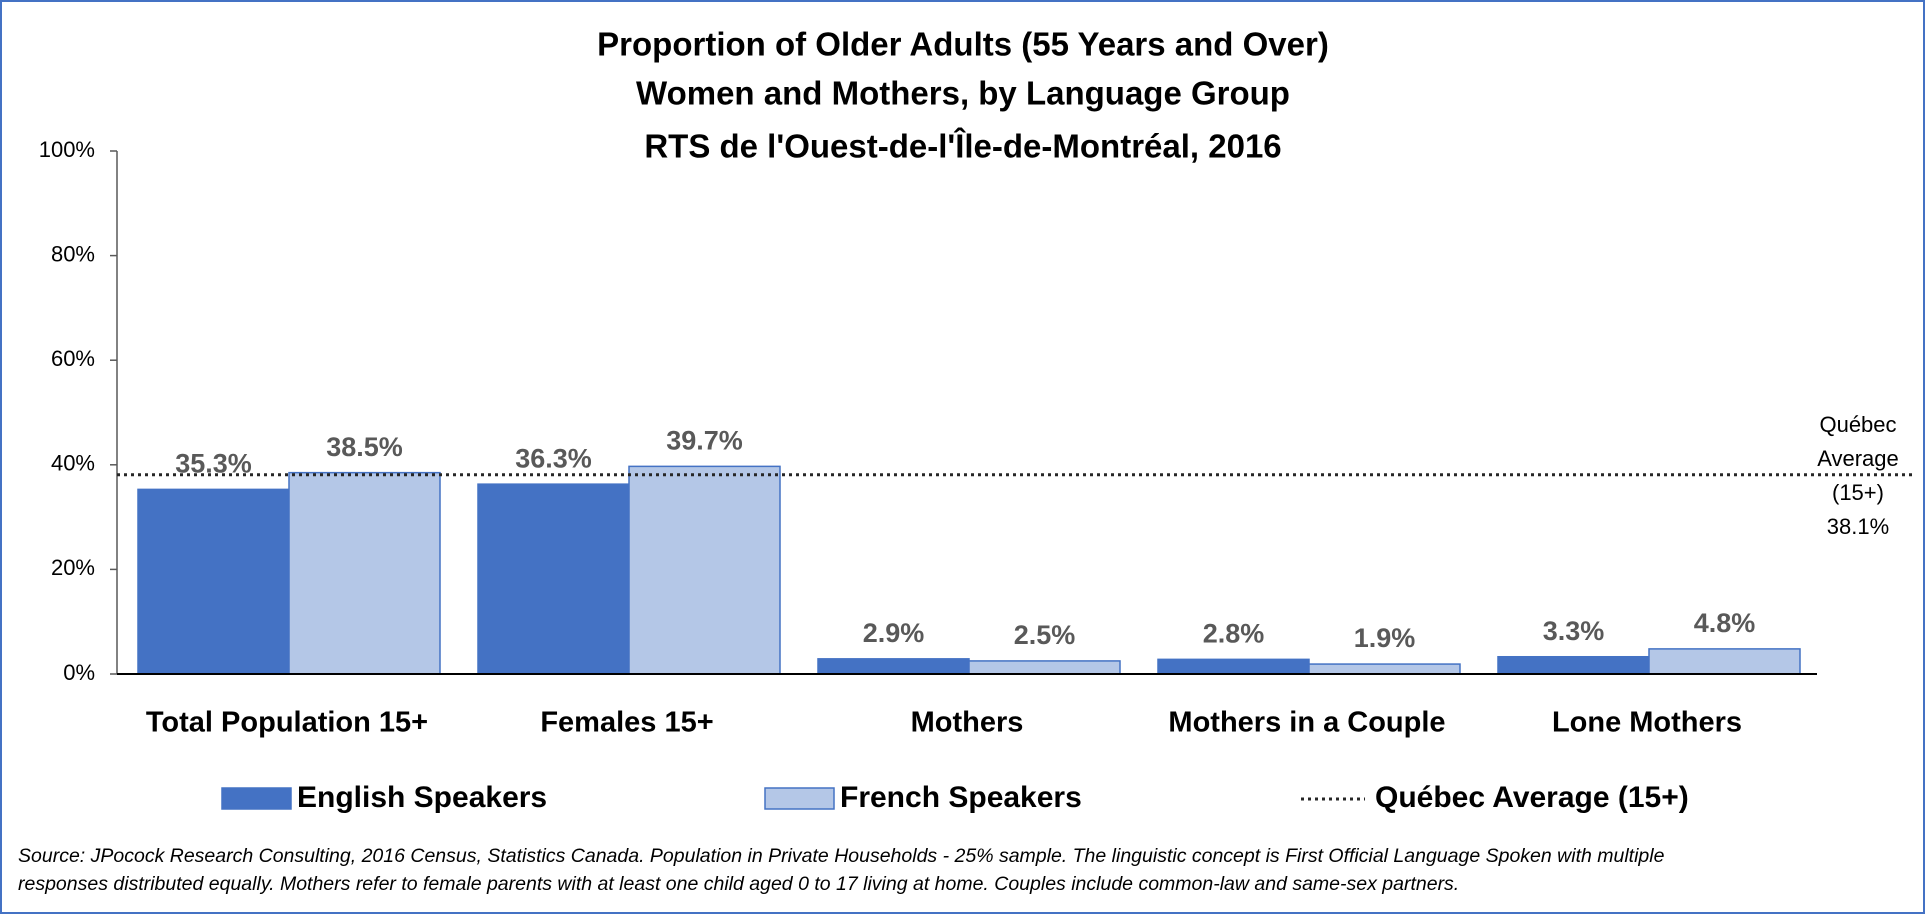 The image size is (1925, 914). Describe the element at coordinates (967, 723) in the screenshot. I see `x-tick-label: Mothers` at that location.